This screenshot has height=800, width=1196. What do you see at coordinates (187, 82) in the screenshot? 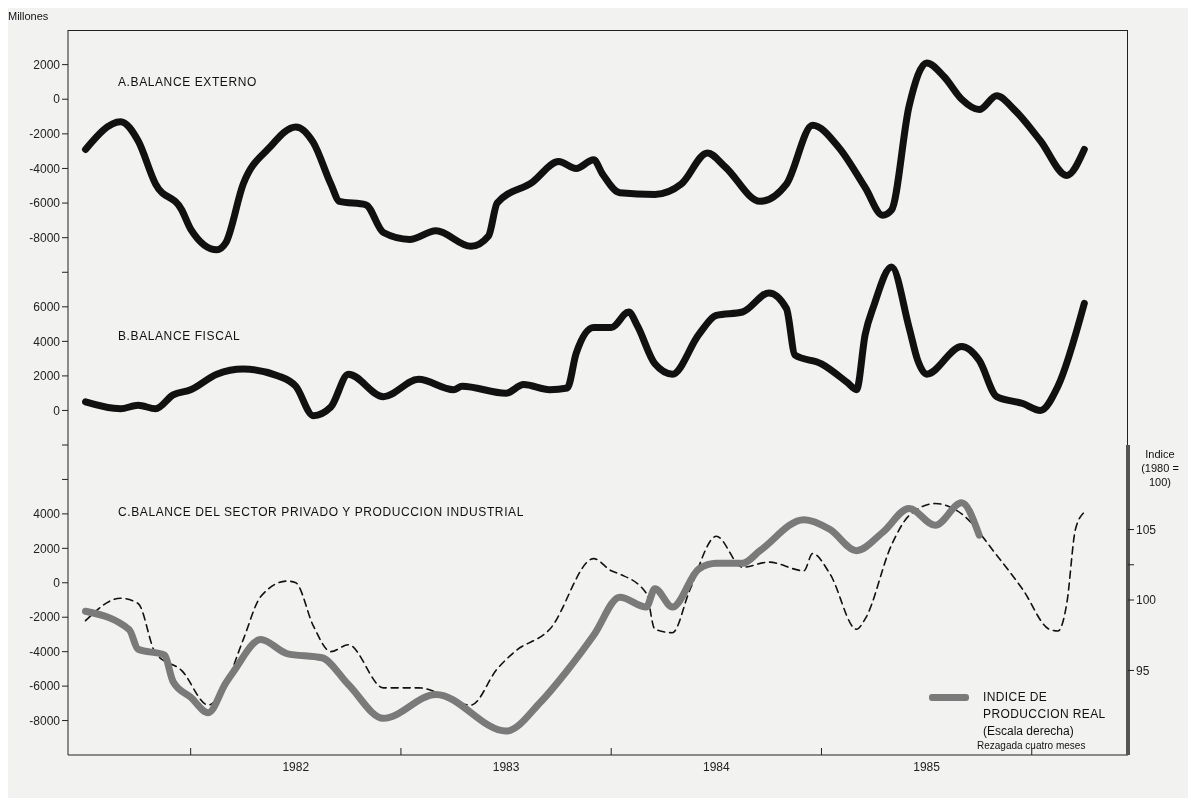
I see `text: A.BALANCE EXTERNO` at bounding box center [187, 82].